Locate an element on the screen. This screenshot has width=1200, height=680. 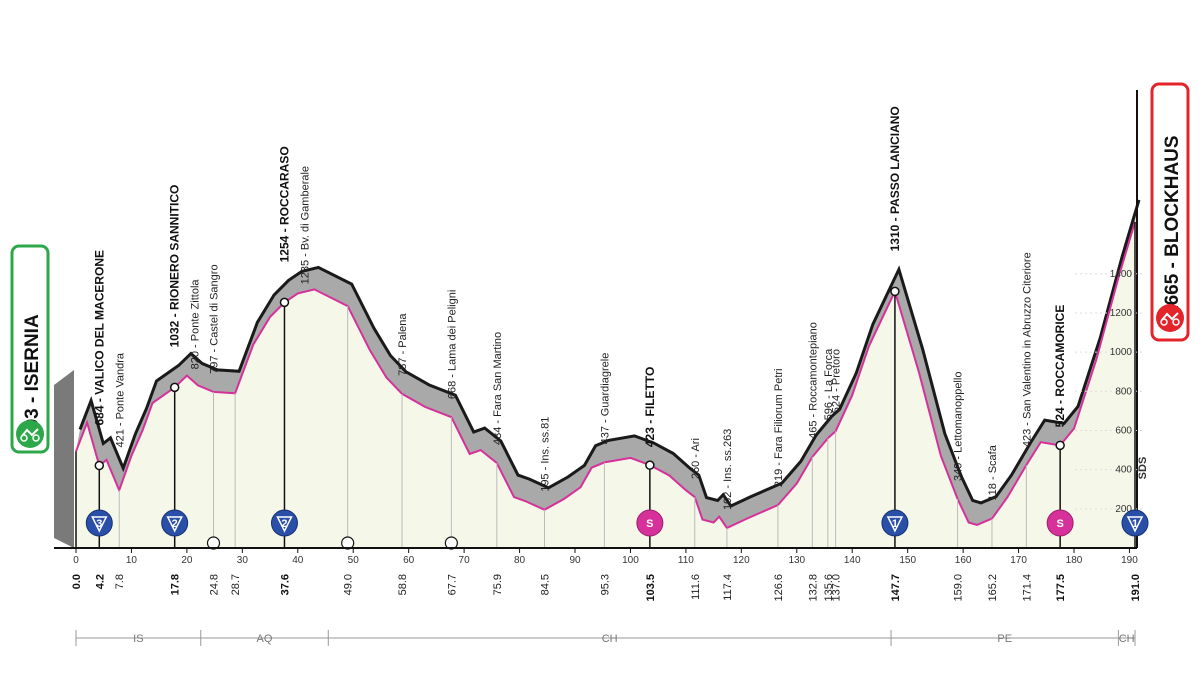
waypoint-name-label: 118 - Scafa is located at coordinates (993, 472).